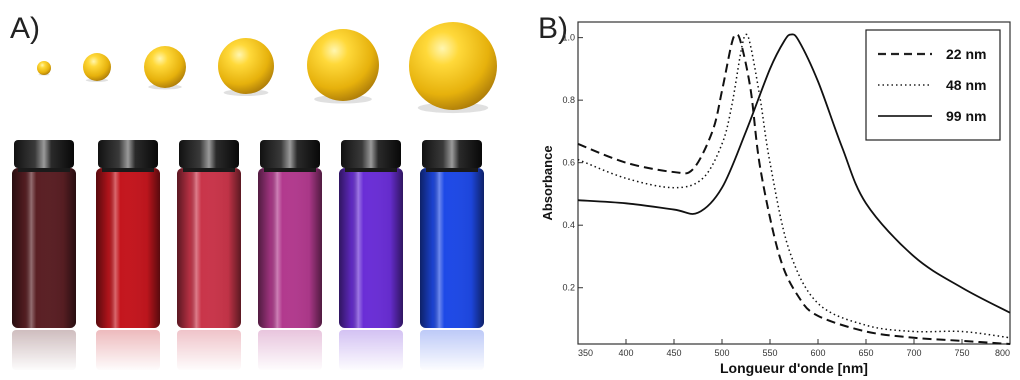 The image size is (1020, 380). What do you see at coordinates (25, 28) in the screenshot?
I see `panel-a-label: A)` at bounding box center [25, 28].